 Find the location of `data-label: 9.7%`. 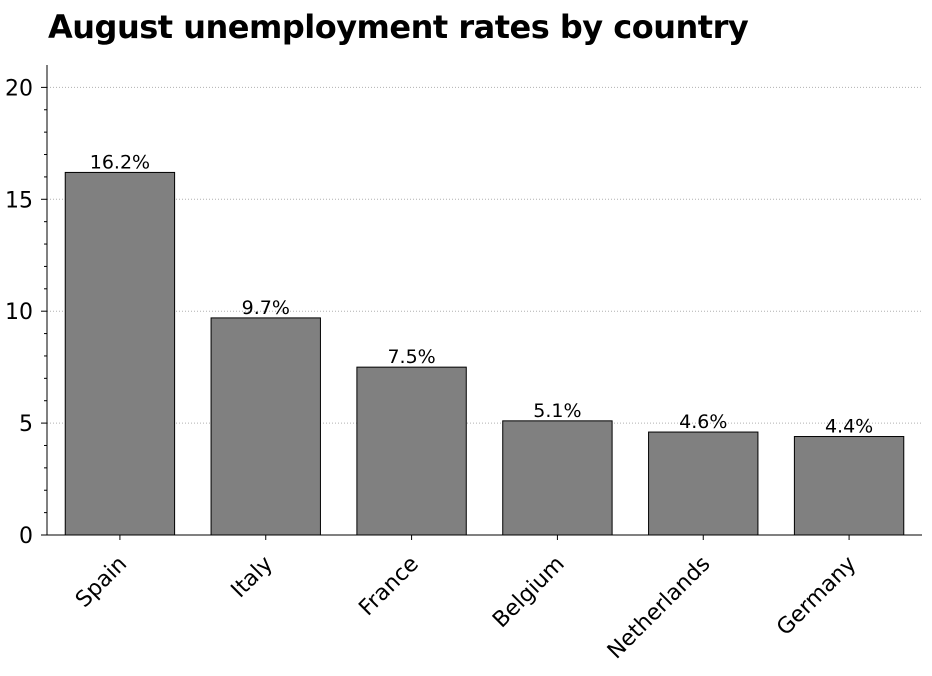

data-label: 9.7% is located at coordinates (266, 308).